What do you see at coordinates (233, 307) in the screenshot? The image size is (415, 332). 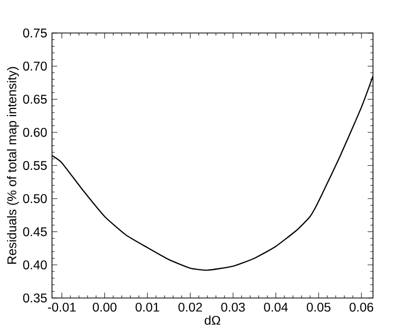 I see `x-tick-label: 0.03` at bounding box center [233, 307].